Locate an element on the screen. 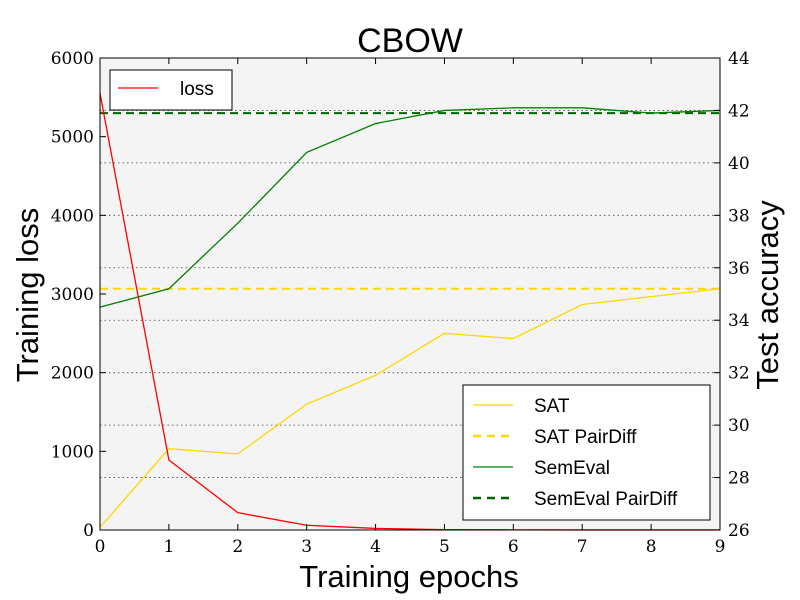 The image size is (800, 600). left-y-axis-ticks: 0 1000 2000 3000 4000 5000 6000 is located at coordinates (78, 295).